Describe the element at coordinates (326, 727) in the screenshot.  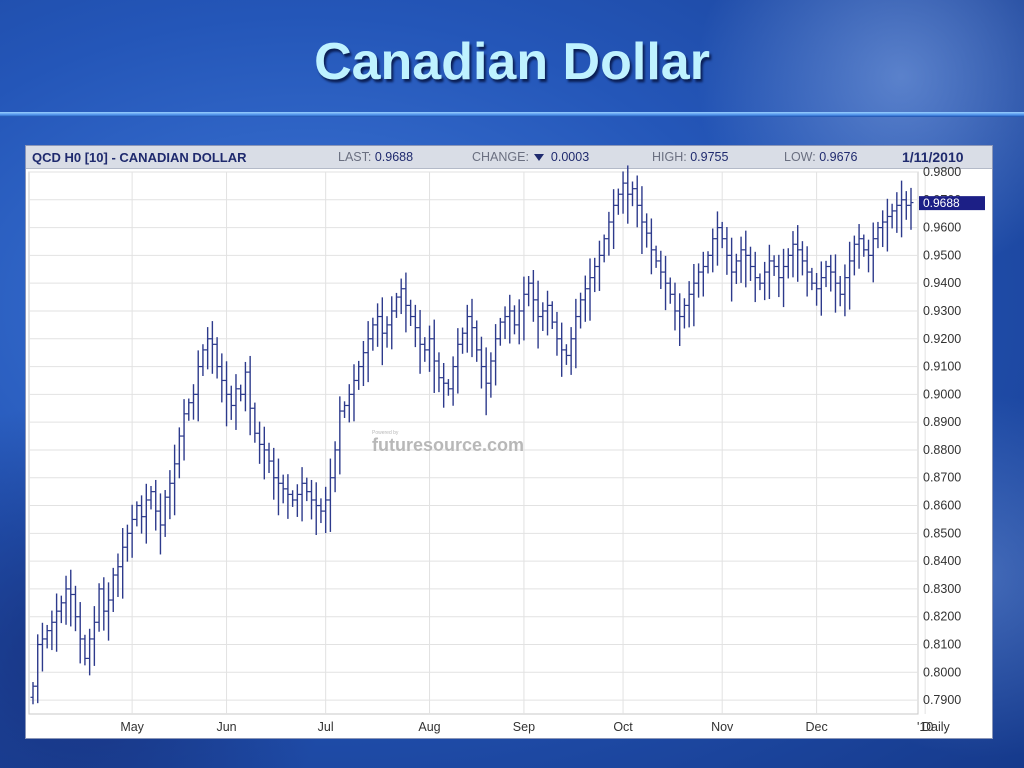
I see `x-tick-label: Jul` at that location.